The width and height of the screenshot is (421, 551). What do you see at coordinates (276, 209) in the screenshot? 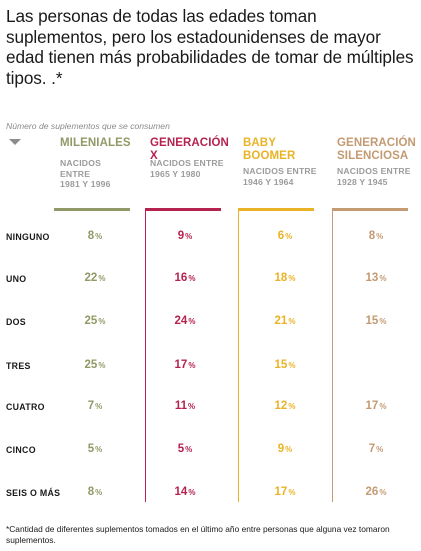
I see `generation-underline-boomer` at bounding box center [276, 209].